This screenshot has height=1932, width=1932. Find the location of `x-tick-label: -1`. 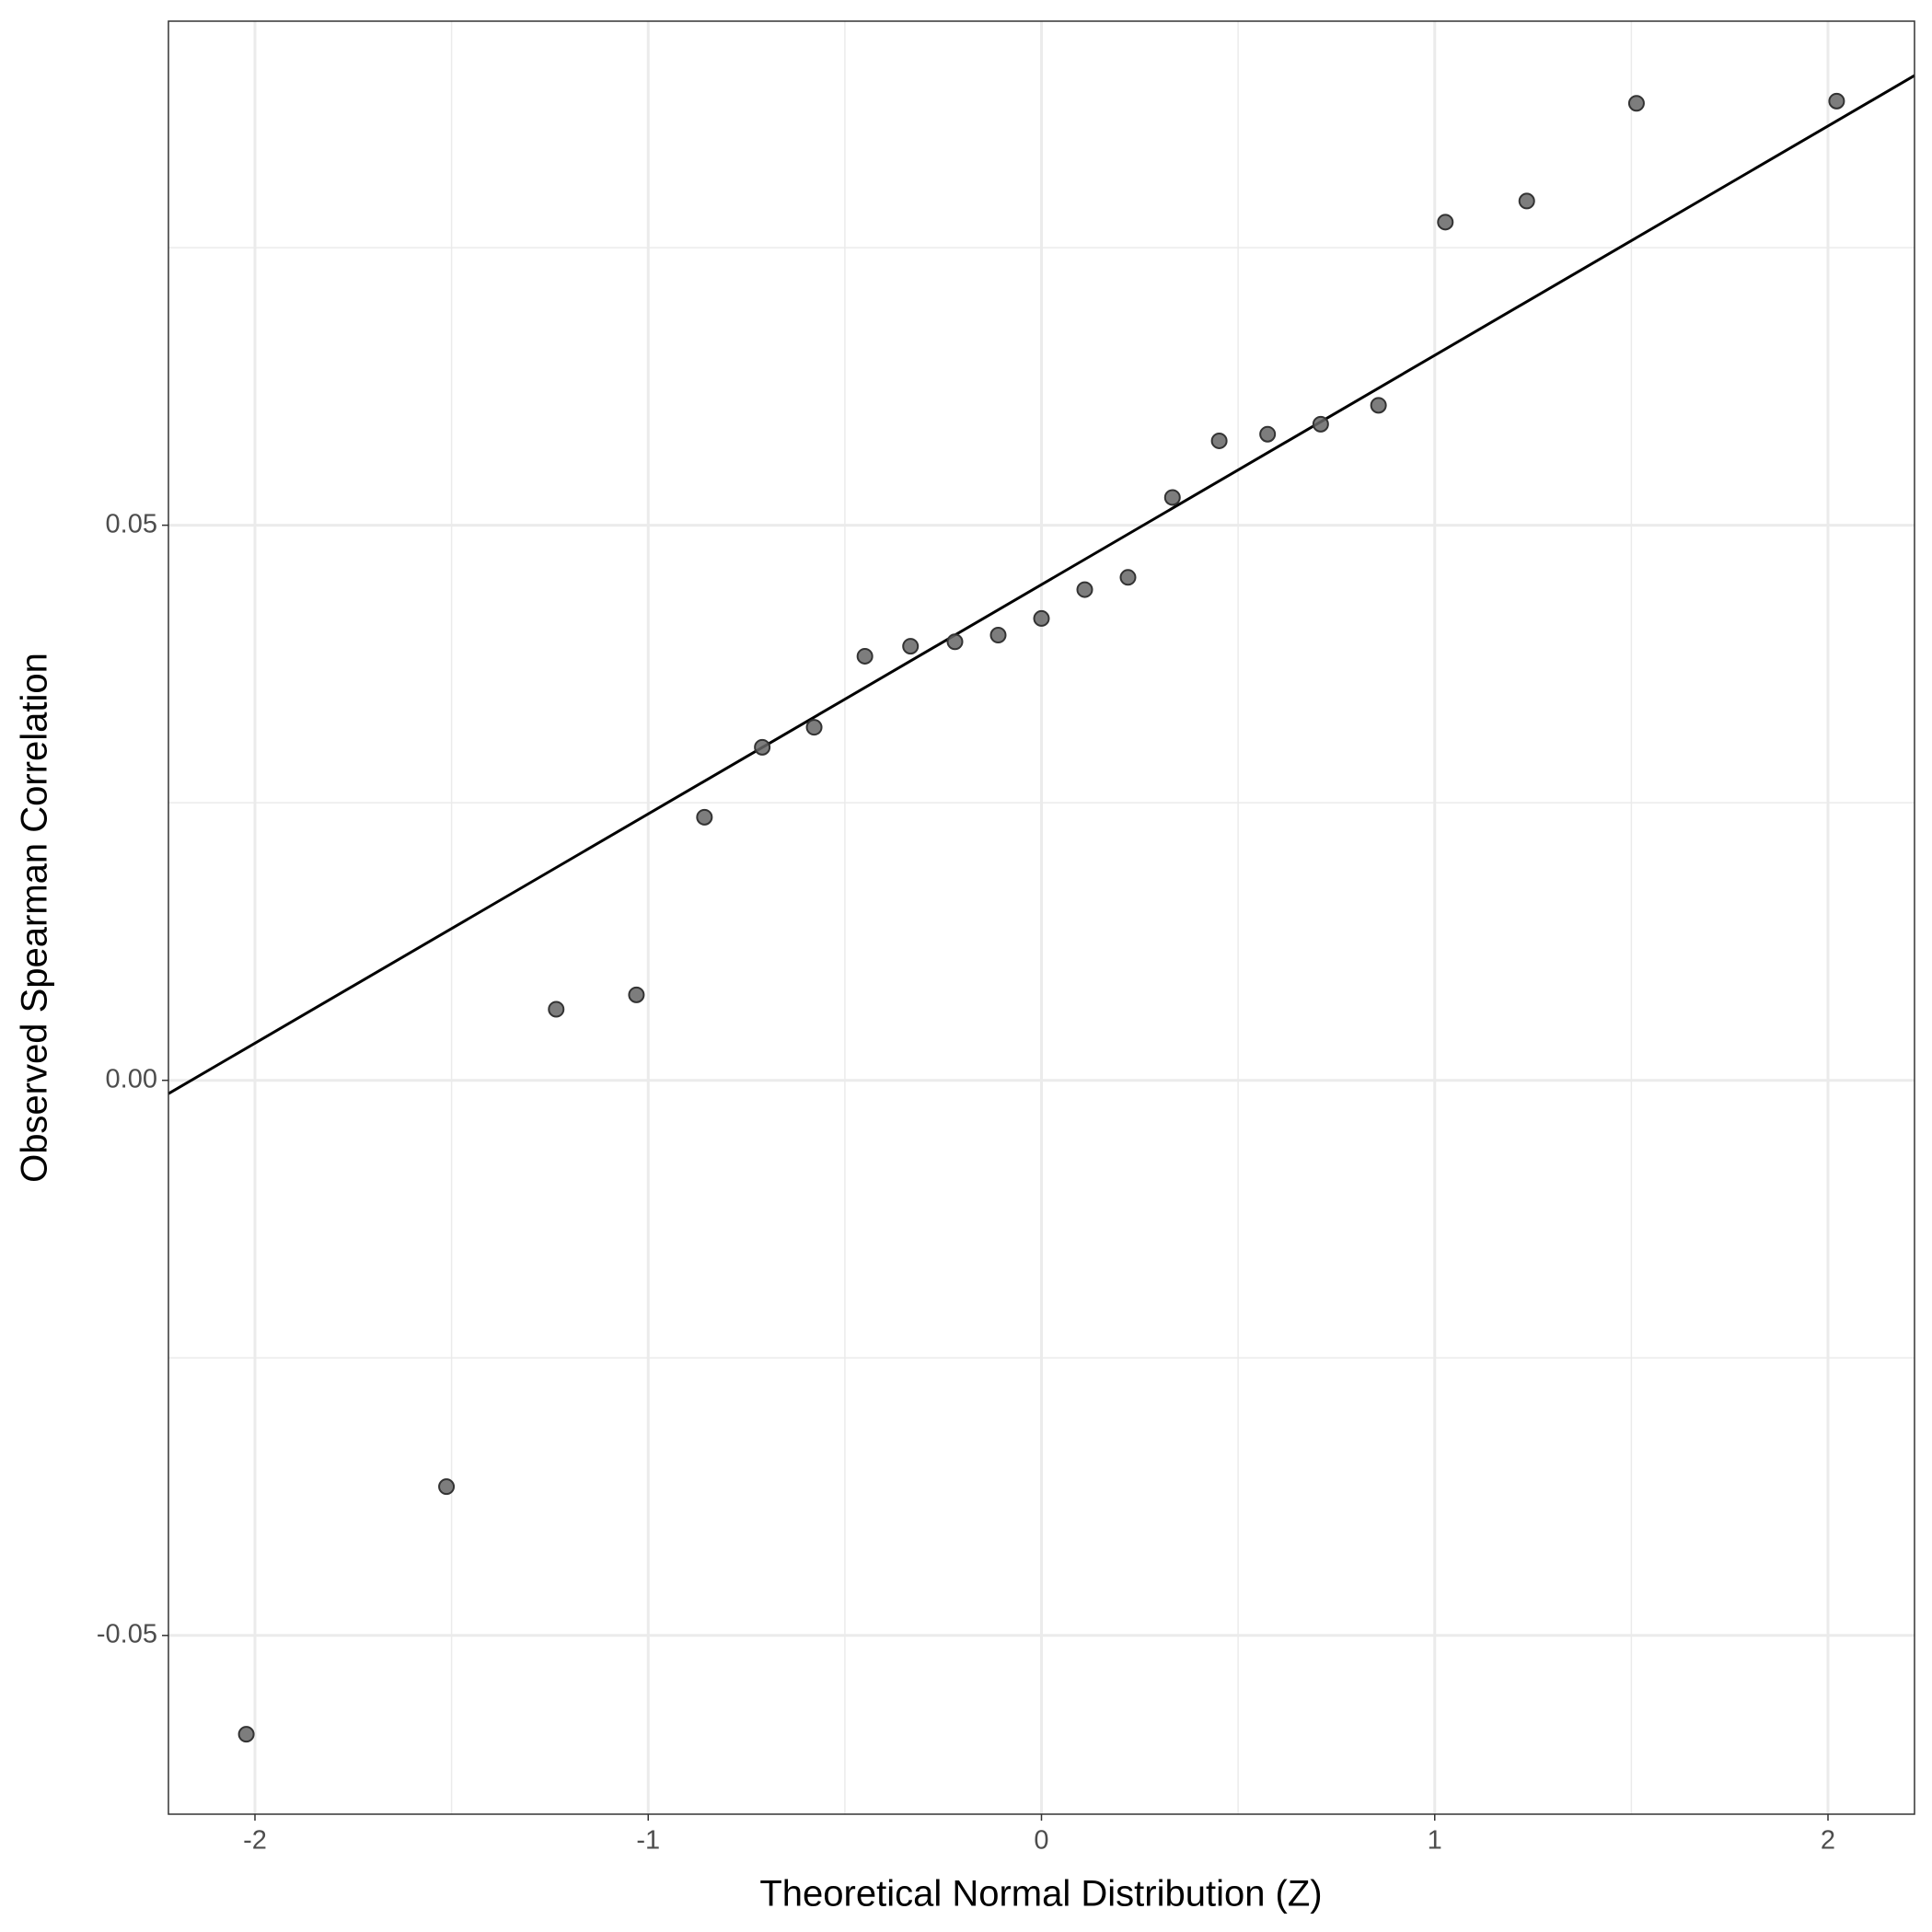

x-tick-label: -1 is located at coordinates (648, 1841).